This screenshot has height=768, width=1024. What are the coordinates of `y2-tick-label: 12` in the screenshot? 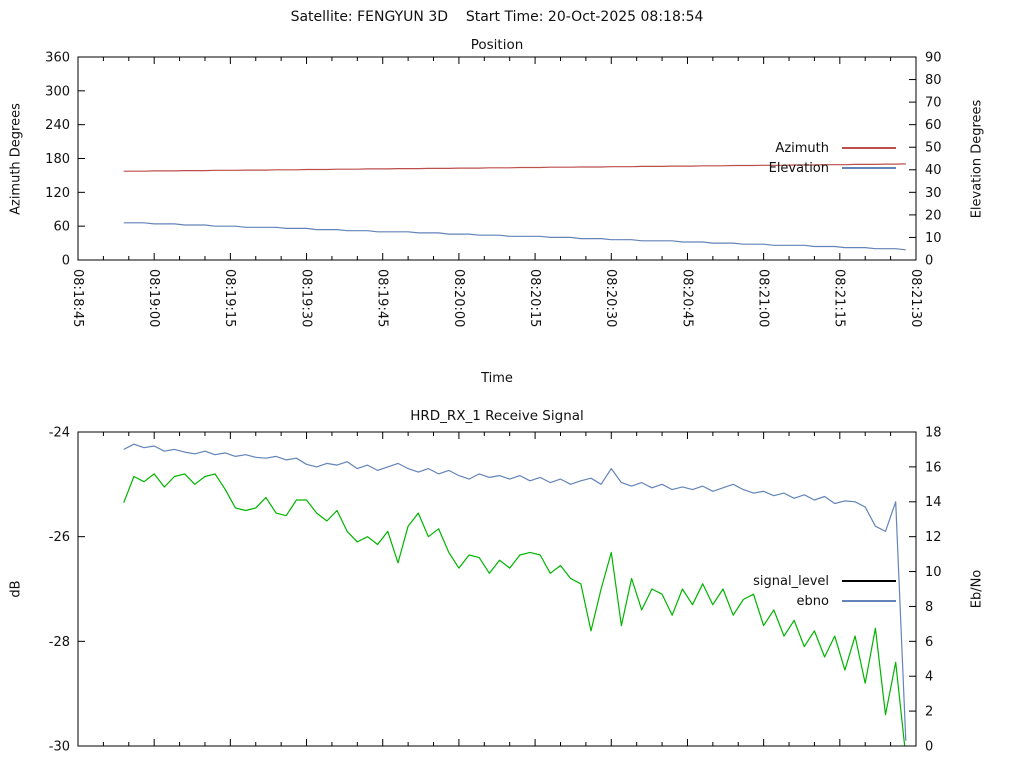 It's located at (933, 537).